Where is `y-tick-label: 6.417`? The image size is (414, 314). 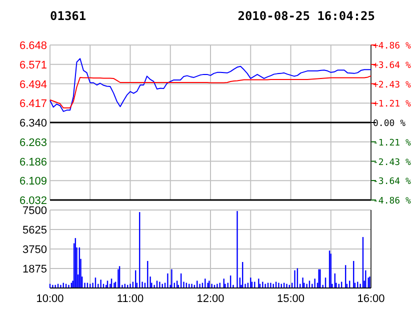
y-tick-label: 6.417 is located at coordinates (33, 104).